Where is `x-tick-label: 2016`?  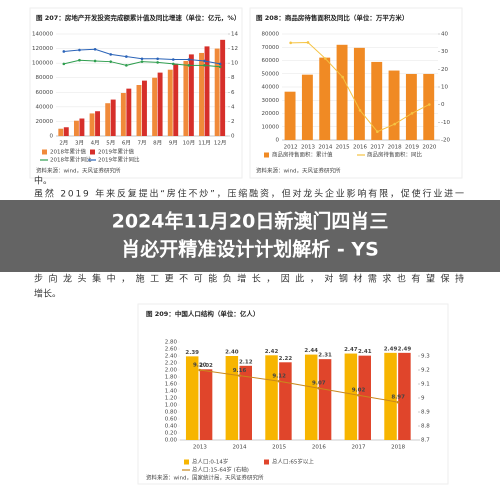
x-tick-label: 2016 is located at coordinates (319, 448).